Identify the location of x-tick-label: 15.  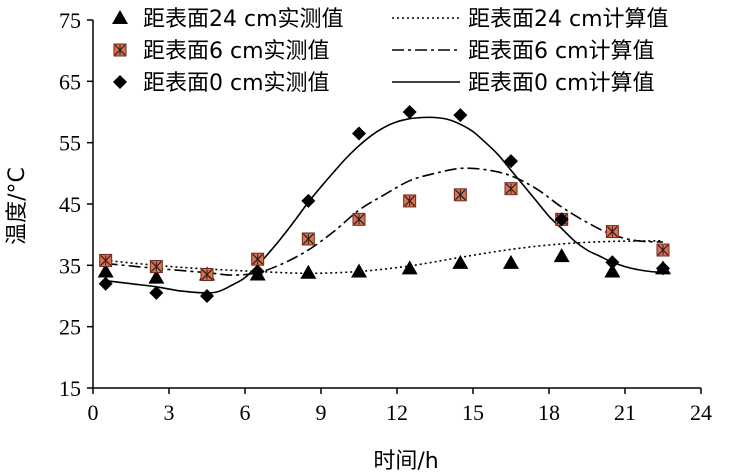
(473, 412).